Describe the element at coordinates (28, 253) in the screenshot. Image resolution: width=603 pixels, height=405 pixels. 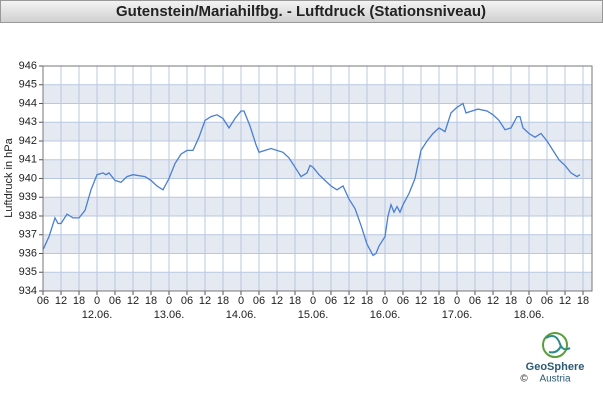
I see `y-tick-label: 936` at that location.